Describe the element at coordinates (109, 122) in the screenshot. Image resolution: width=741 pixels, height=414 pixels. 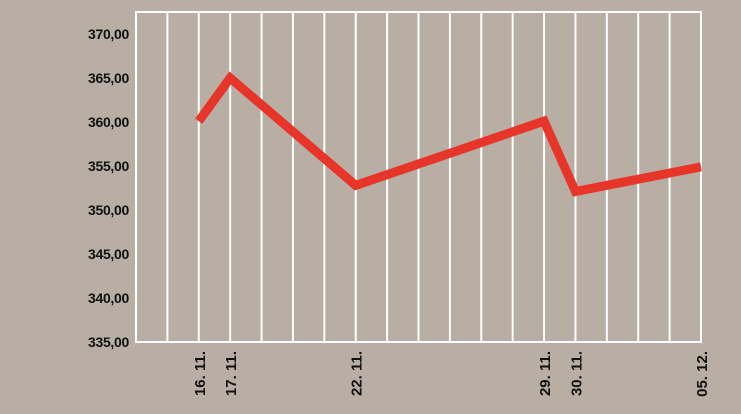
I see `y-tick-label: 360,00` at that location.